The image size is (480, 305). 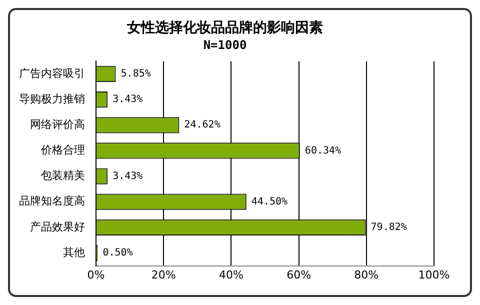 I want to click on y-tick-label: 包装精美, so click(x=63, y=175).